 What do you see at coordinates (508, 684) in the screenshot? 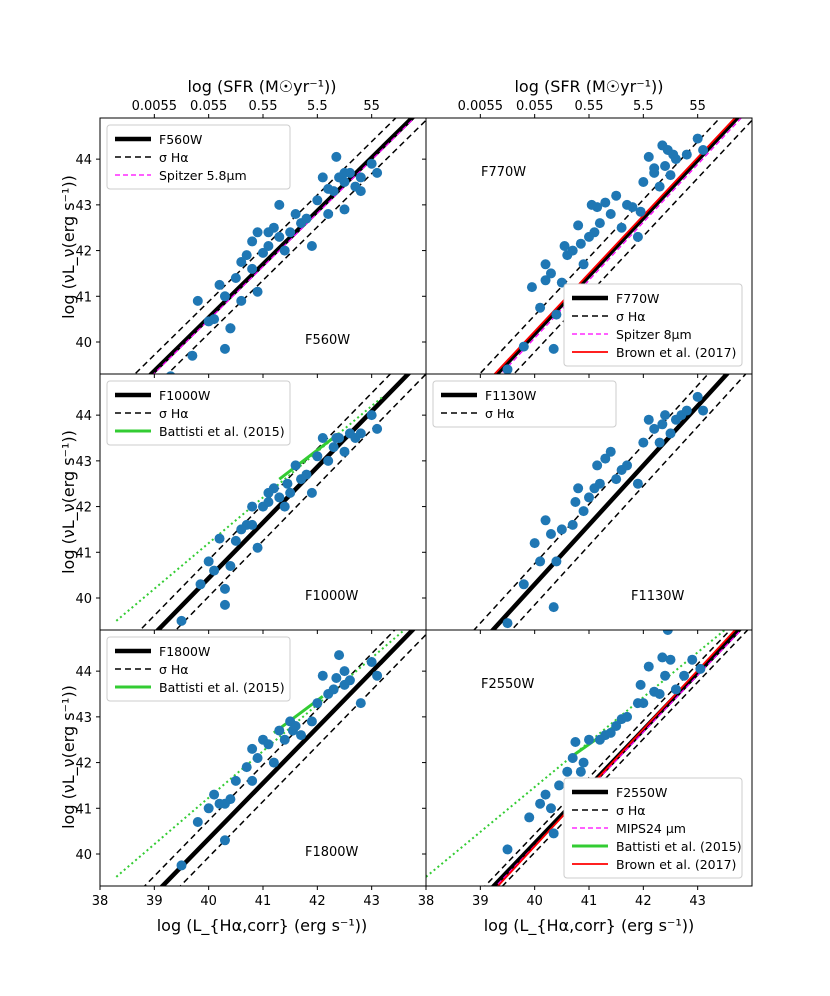
I see `panel-label: F2550W` at bounding box center [508, 684].